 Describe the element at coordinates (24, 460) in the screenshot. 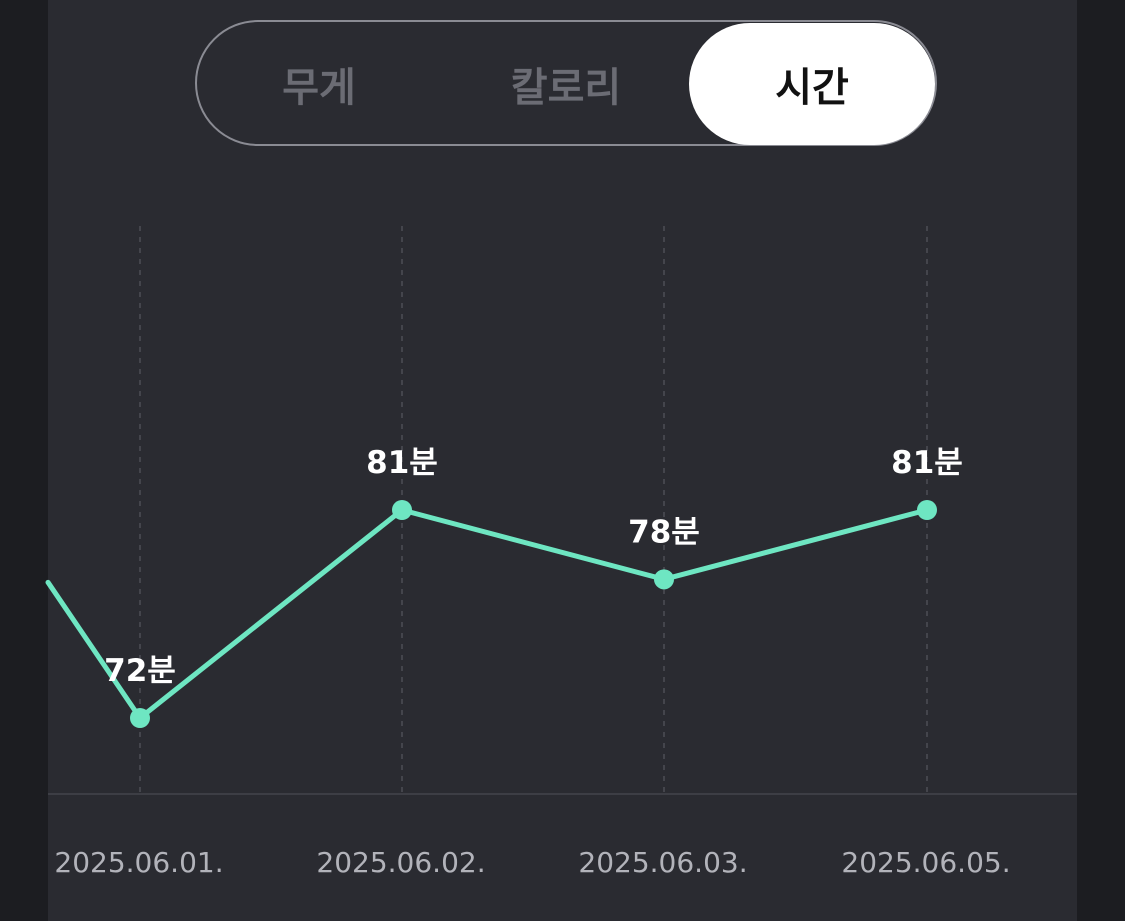

I see `left-edge` at that location.